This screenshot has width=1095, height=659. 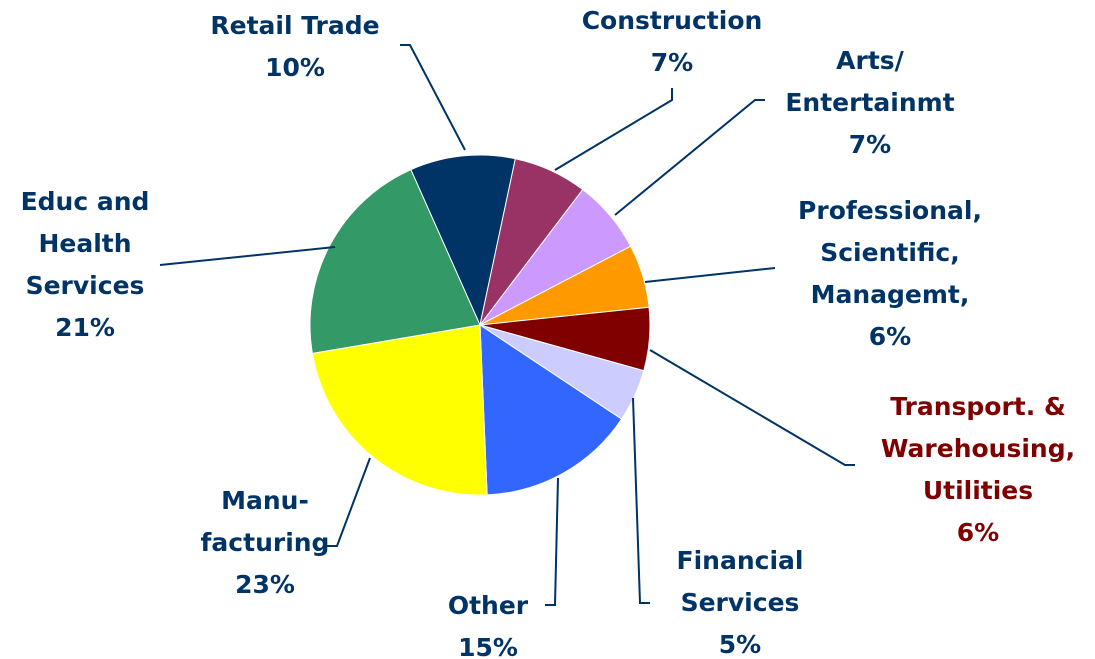 I want to click on label-line: Educ and, so click(x=85, y=201).